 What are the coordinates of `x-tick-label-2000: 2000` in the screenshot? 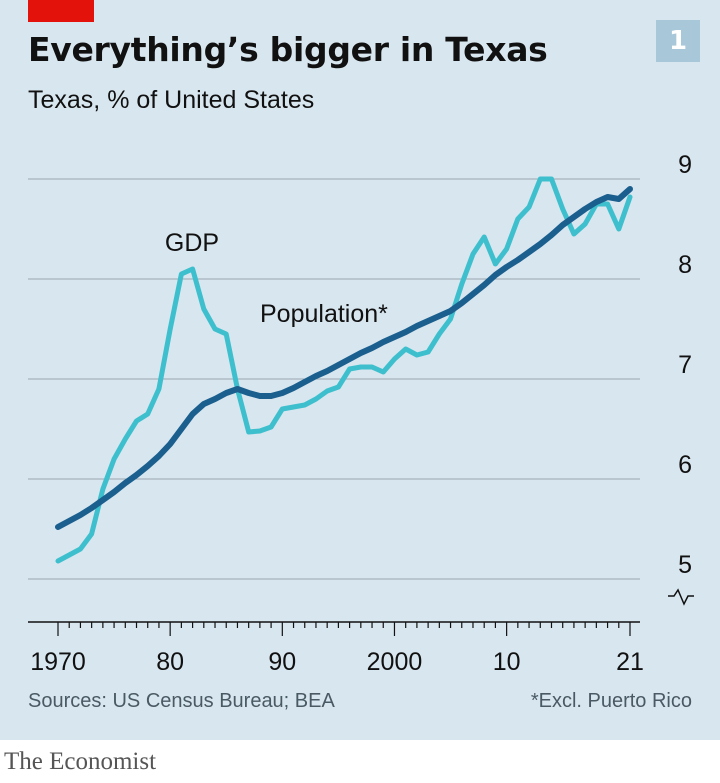 It's located at (395, 662).